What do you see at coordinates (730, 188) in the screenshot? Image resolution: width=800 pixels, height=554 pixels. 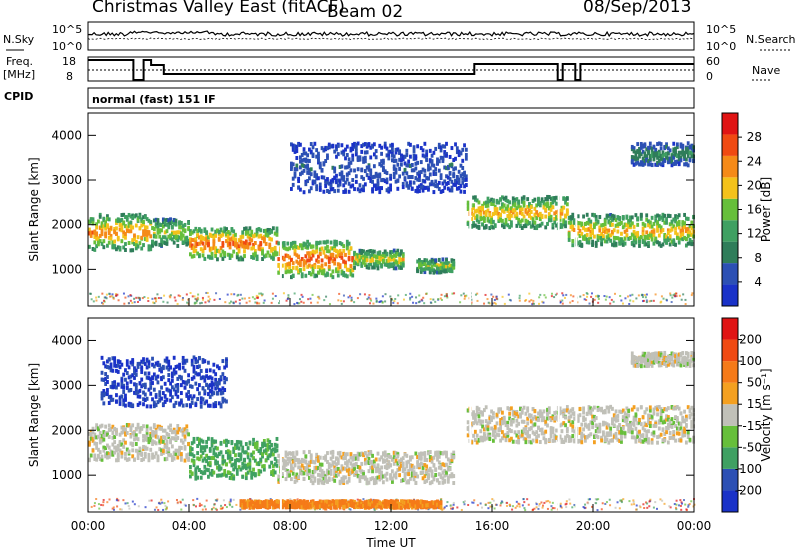 I see `colorbar-segment` at bounding box center [730, 188].